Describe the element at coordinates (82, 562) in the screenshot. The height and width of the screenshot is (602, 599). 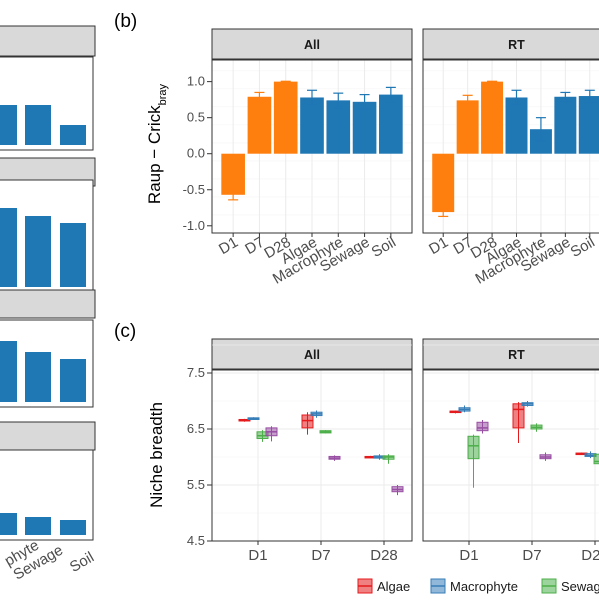
I see `panel-a-tick-label: Soil` at that location.